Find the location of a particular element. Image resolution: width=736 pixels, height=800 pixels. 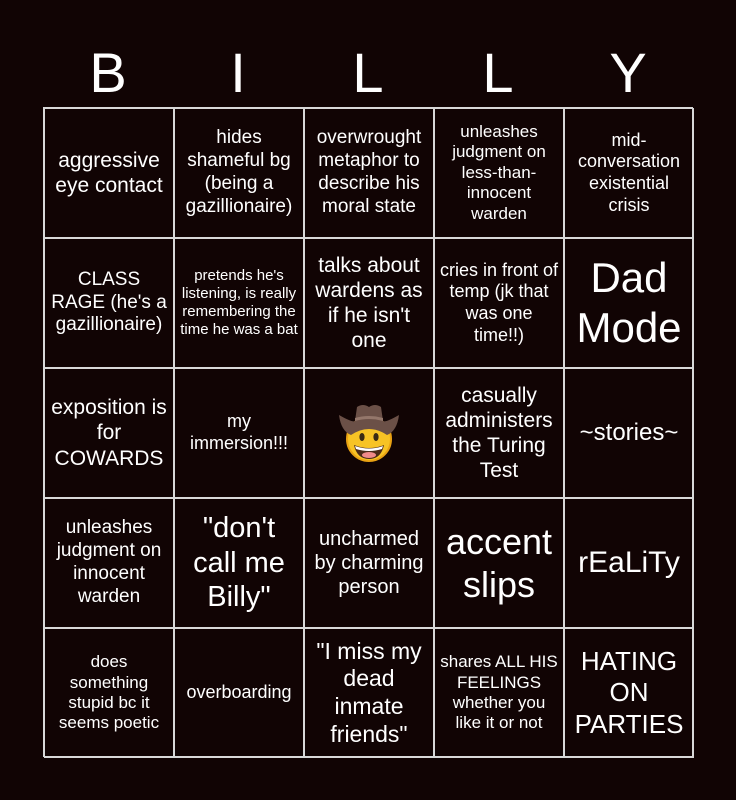

bingo-cell-text: CLASS RAGE (he's a gazillionaire) is located at coordinates (109, 302).